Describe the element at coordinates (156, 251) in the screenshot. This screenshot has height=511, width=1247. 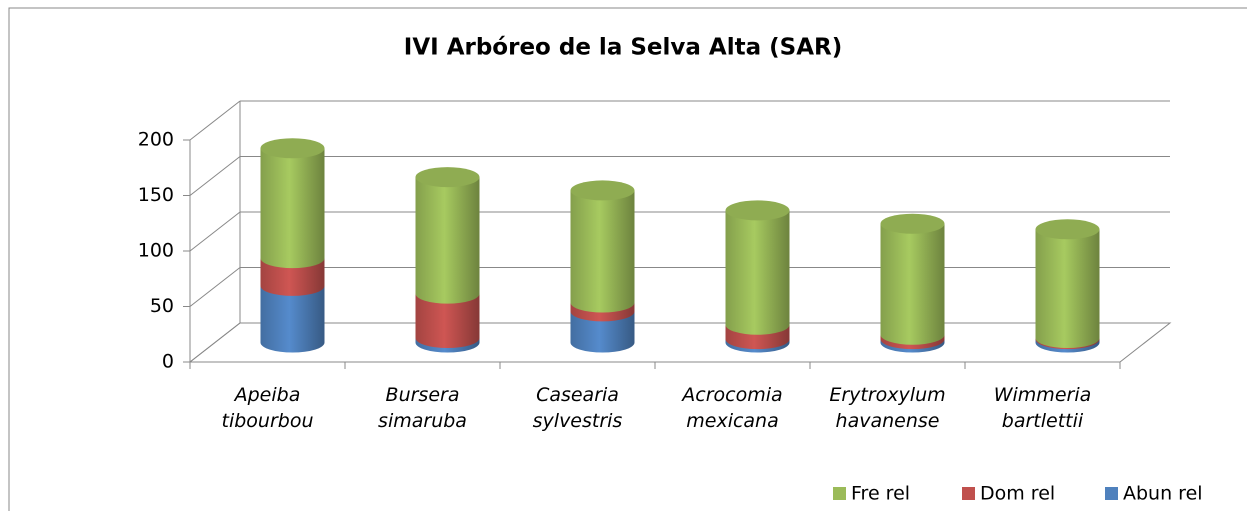
I see `y-tick-label: 100` at that location.